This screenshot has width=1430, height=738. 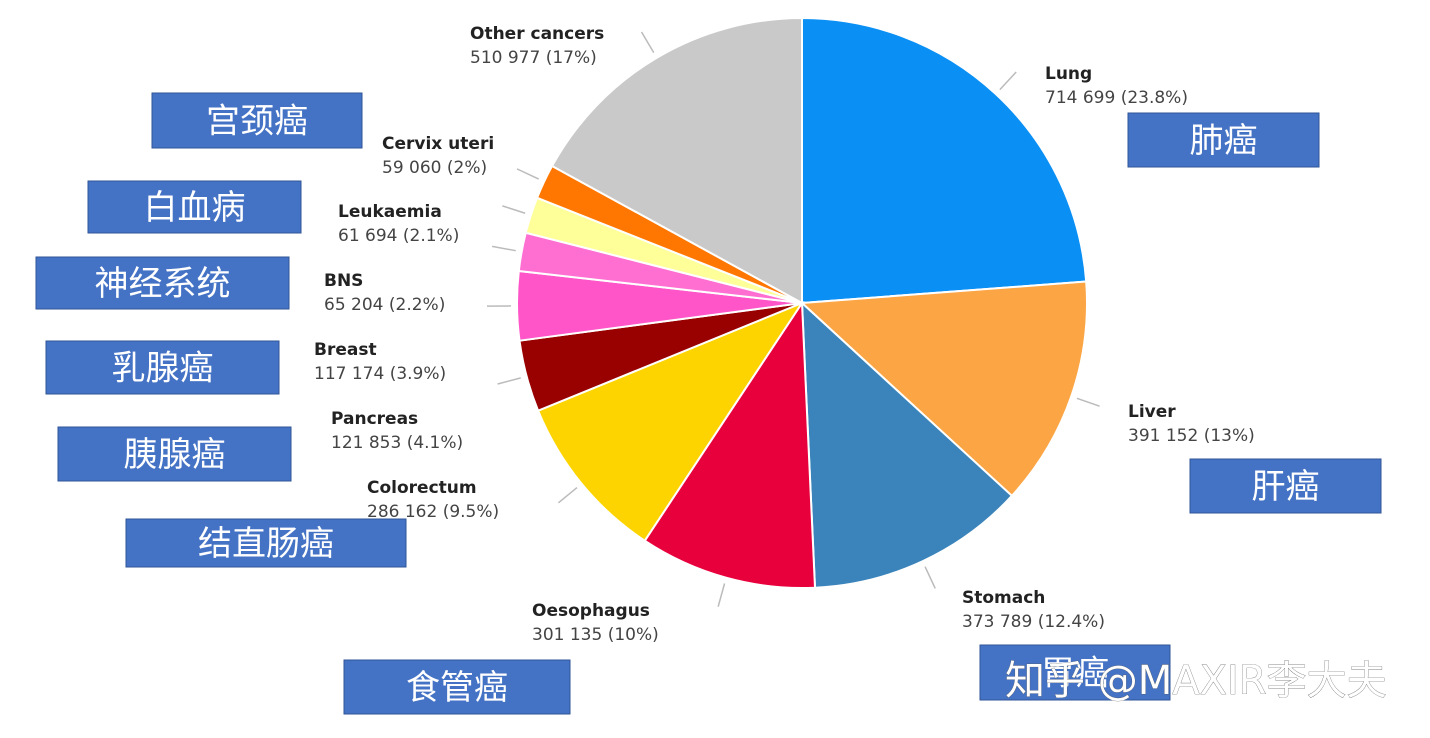 What do you see at coordinates (1196, 681) in the screenshot?
I see `watermark: 知乎 @MAXIR李大夫` at bounding box center [1196, 681].